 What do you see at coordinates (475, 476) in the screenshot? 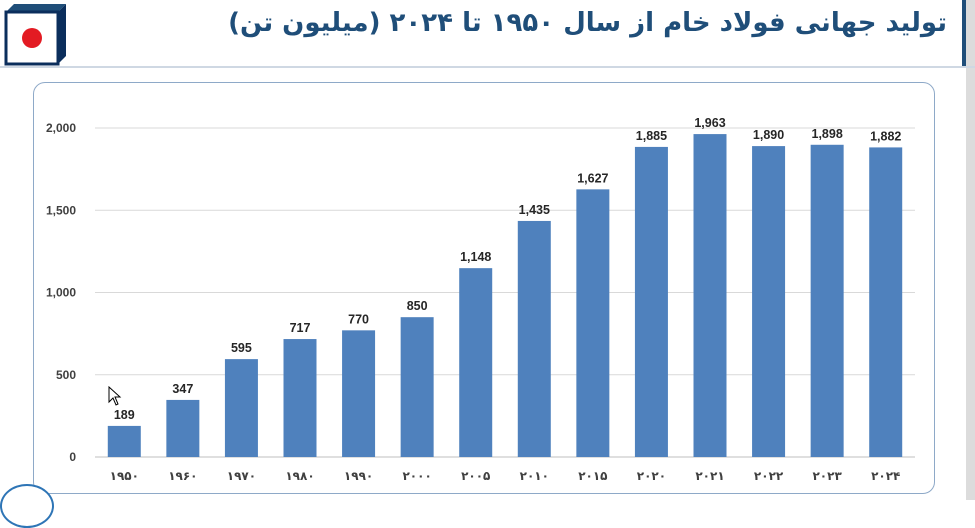
I see `x-tick-label: ۲۰۰۵` at bounding box center [475, 476].